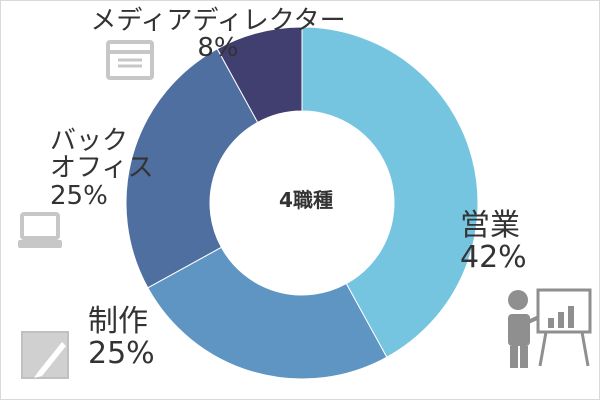 The height and width of the screenshot is (400, 600). I want to click on slice-value-backoffice: 25%, so click(79, 195).